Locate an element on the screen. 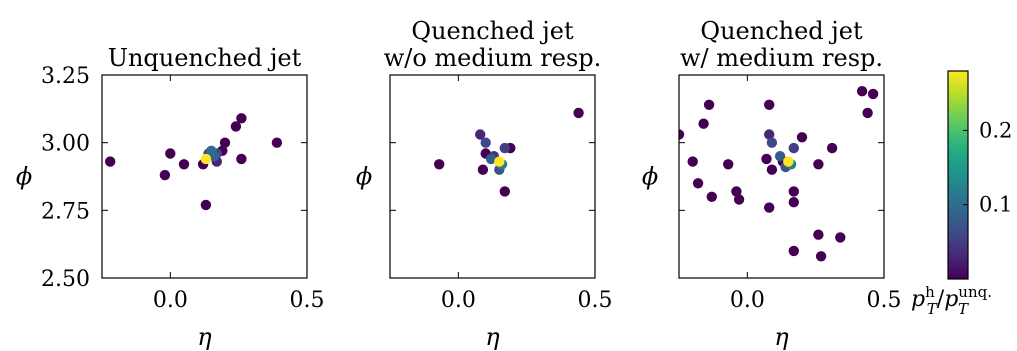 This screenshot has height=351, width=1017. panel-title: Quenched jet w/o medium resp. is located at coordinates (493, 44).